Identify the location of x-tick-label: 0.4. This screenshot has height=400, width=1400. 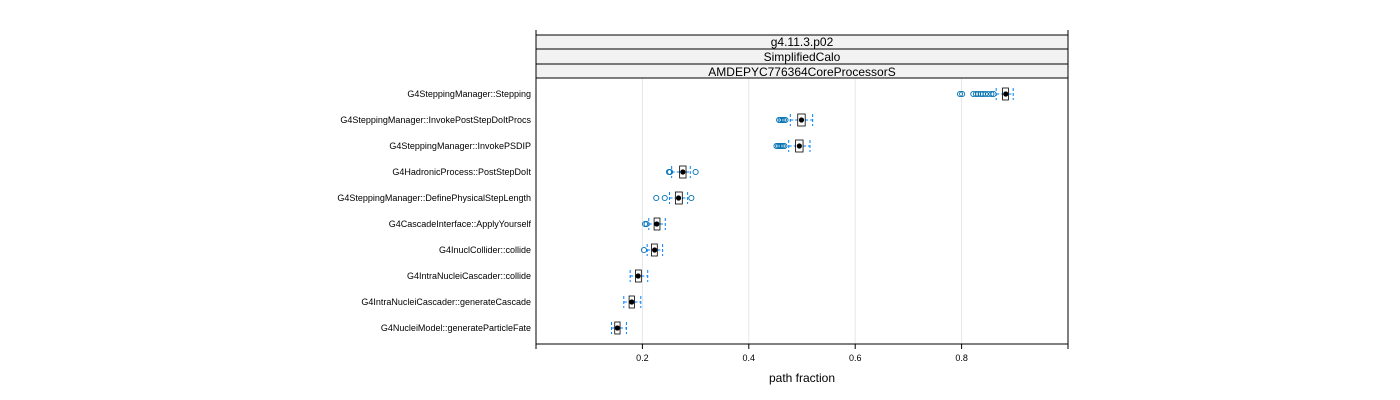
(749, 358).